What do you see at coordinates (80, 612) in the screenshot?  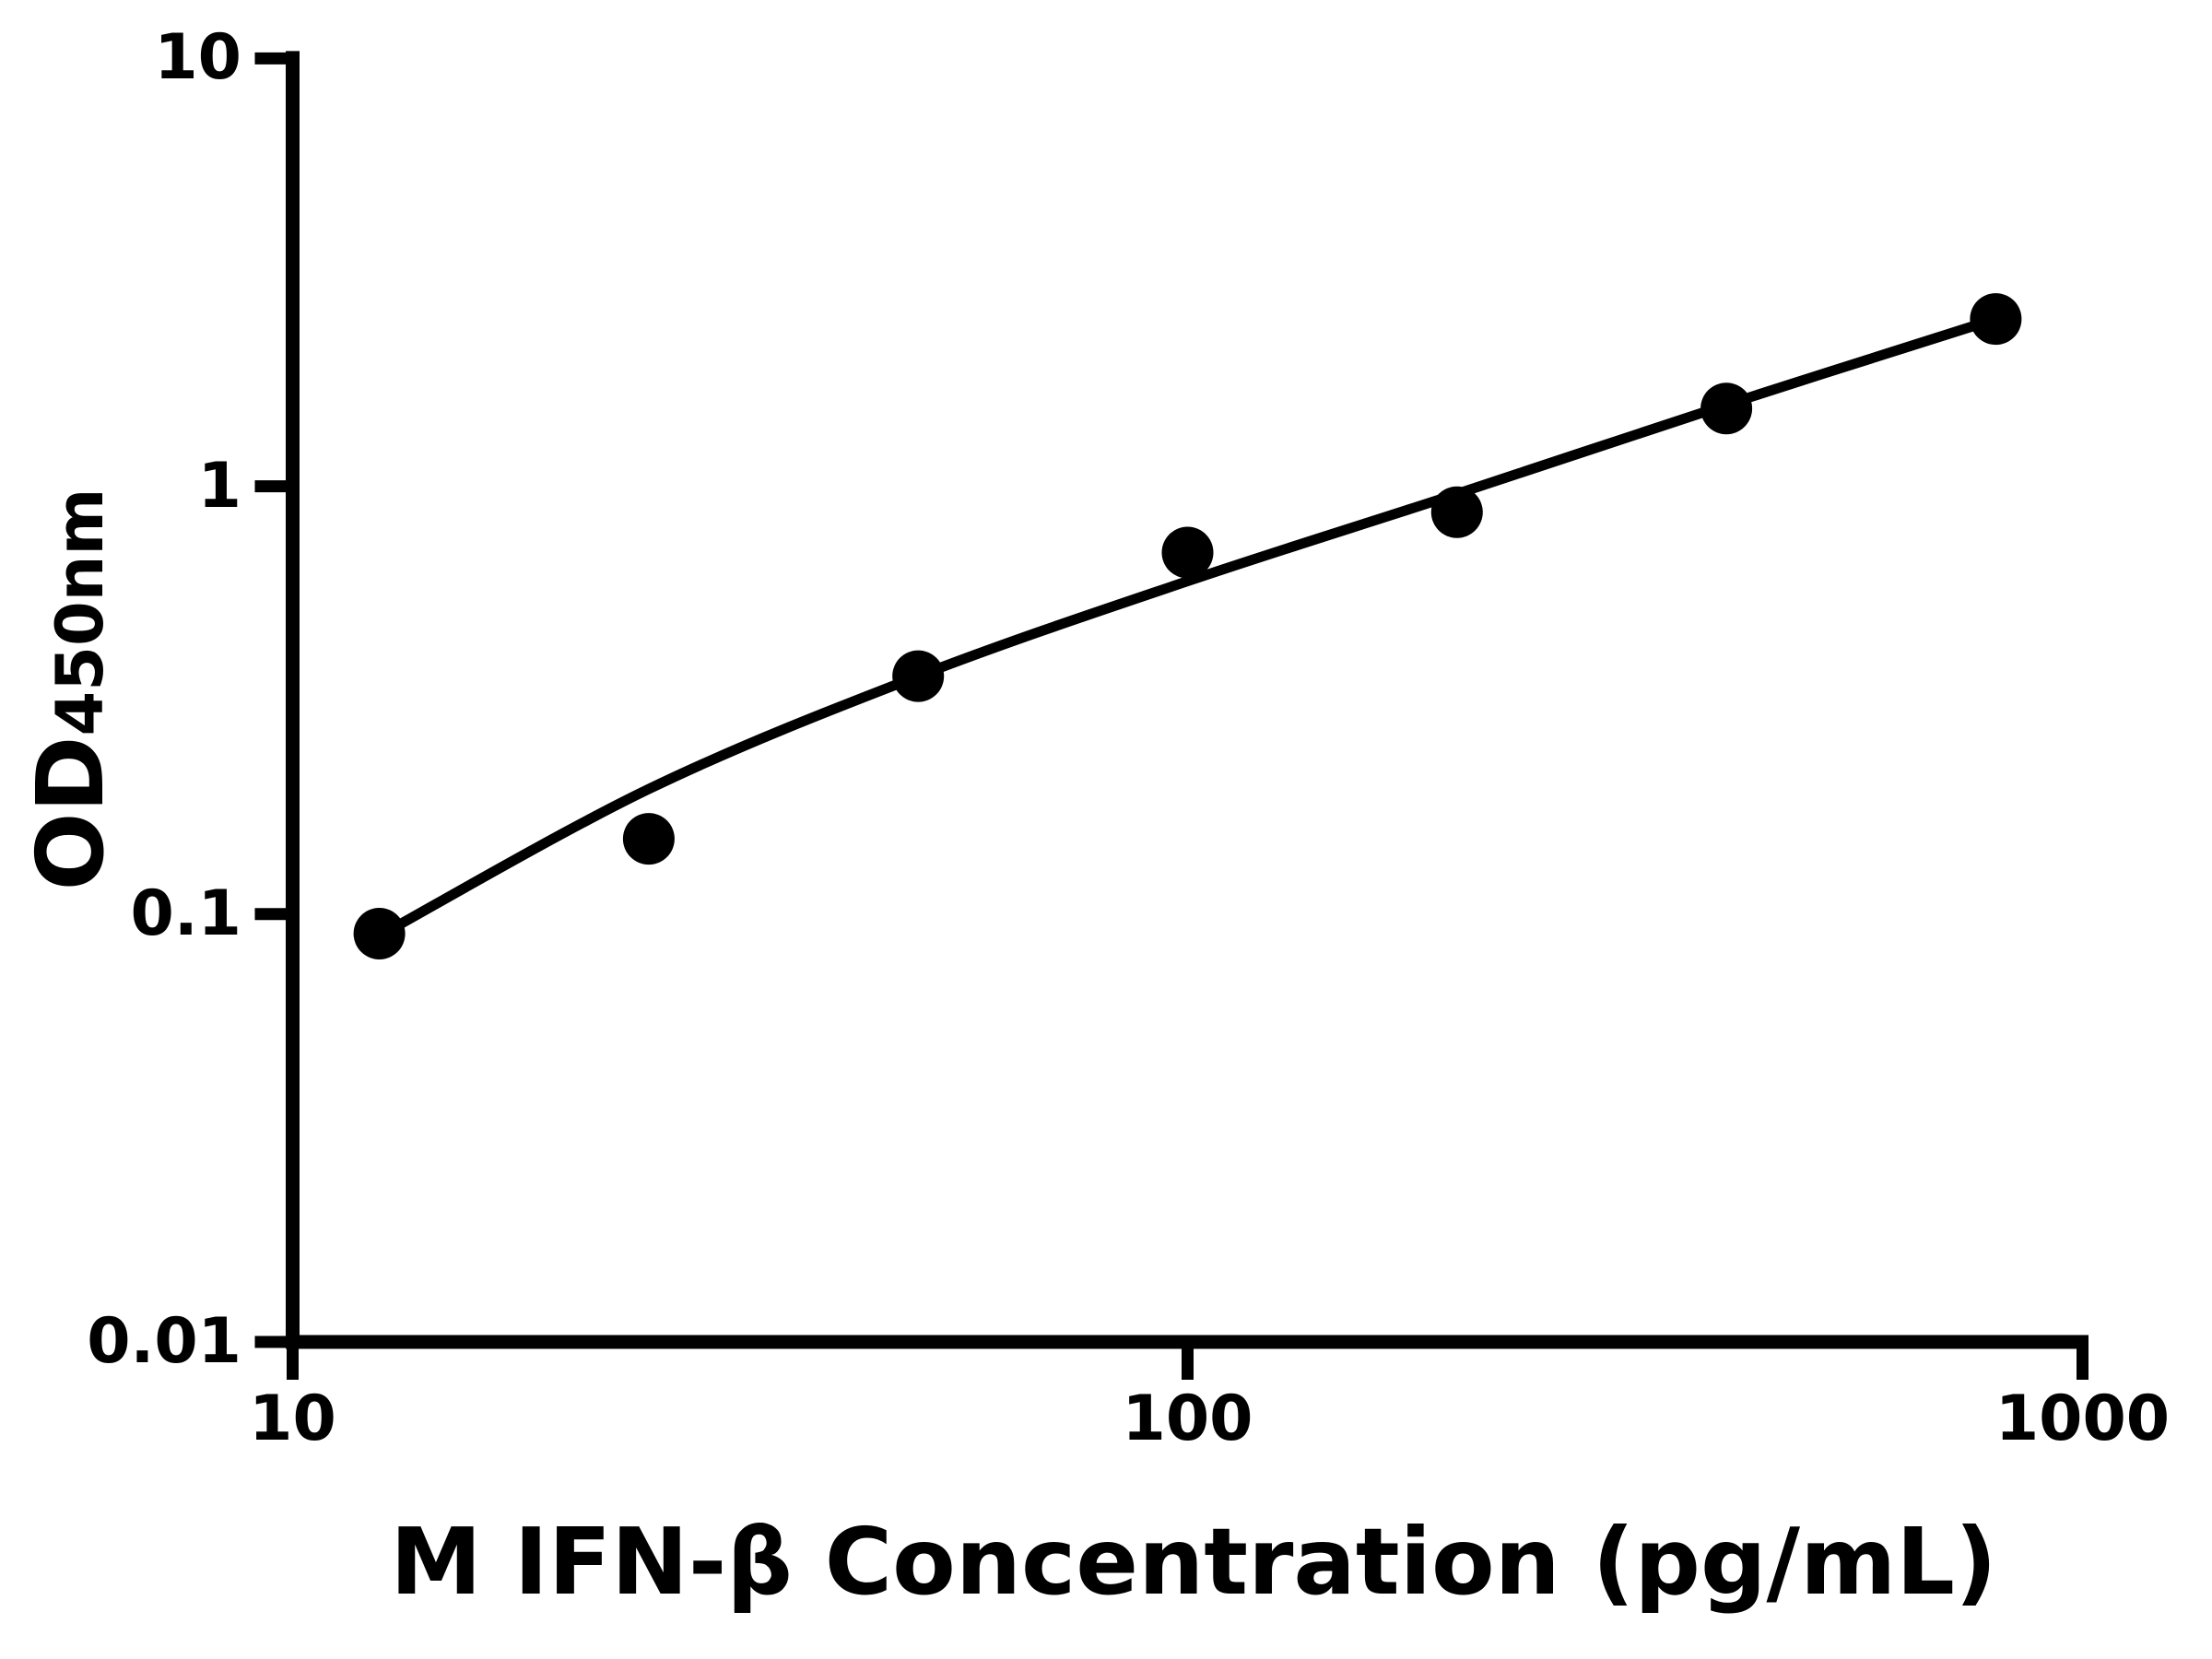 I see `y-axis-title-subscript: 450nm` at bounding box center [80, 612].